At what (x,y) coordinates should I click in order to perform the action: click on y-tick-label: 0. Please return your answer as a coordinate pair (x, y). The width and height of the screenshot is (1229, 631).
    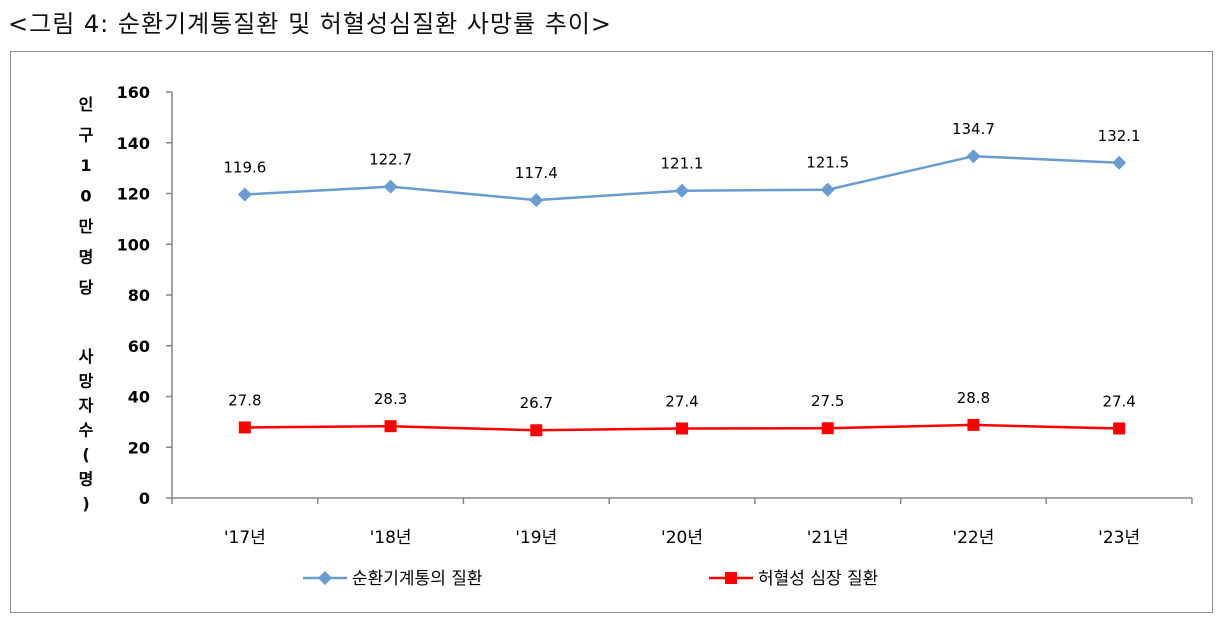
    Looking at the image, I should click on (144, 498).